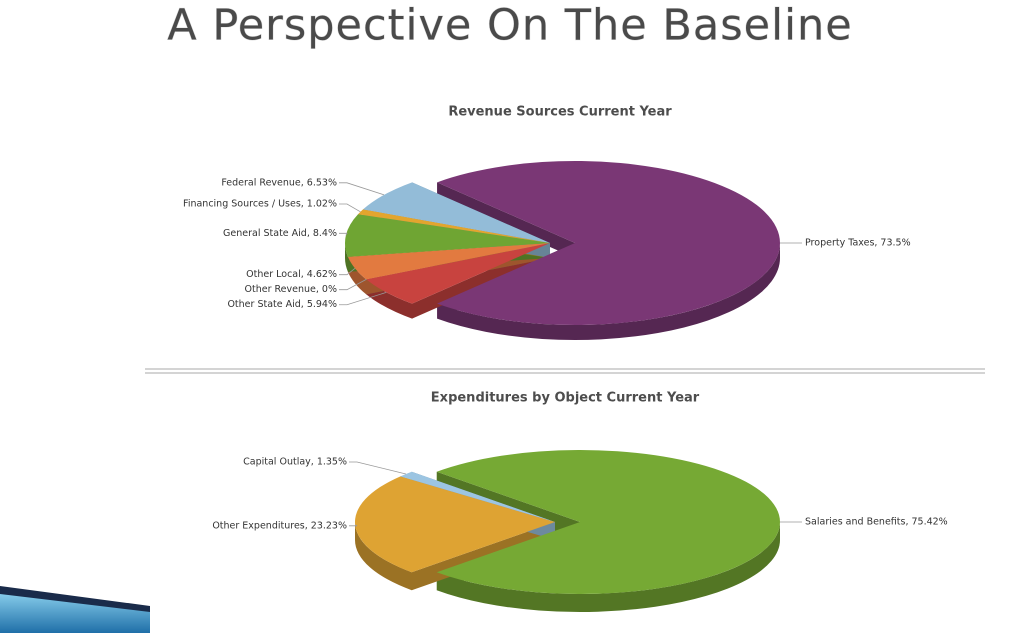  Describe the element at coordinates (876, 522) in the screenshot. I see `slice-label: Salaries and Benefits, 75.42%` at that location.